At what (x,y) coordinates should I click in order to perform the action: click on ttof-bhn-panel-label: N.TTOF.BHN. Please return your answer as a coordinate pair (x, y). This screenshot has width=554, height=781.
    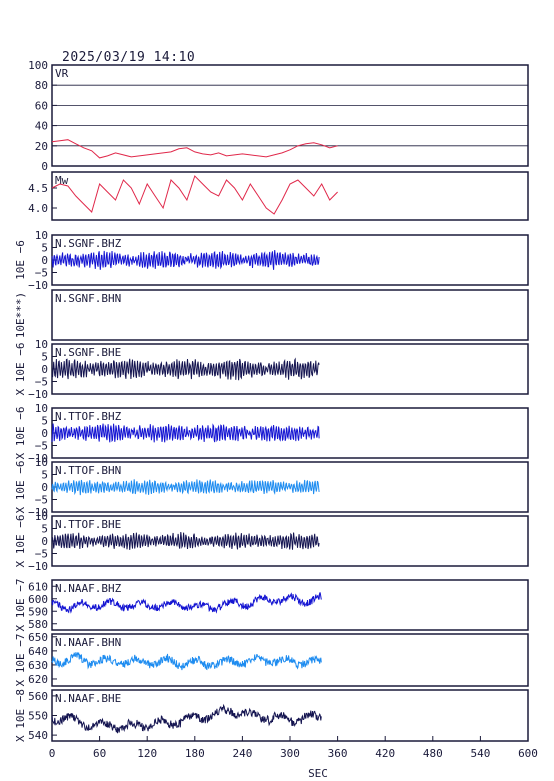
    Looking at the image, I should click on (88, 470).